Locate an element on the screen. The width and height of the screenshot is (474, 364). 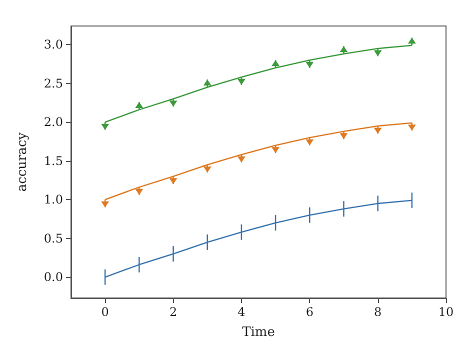
x-tick-label: 10 is located at coordinates (446, 312).